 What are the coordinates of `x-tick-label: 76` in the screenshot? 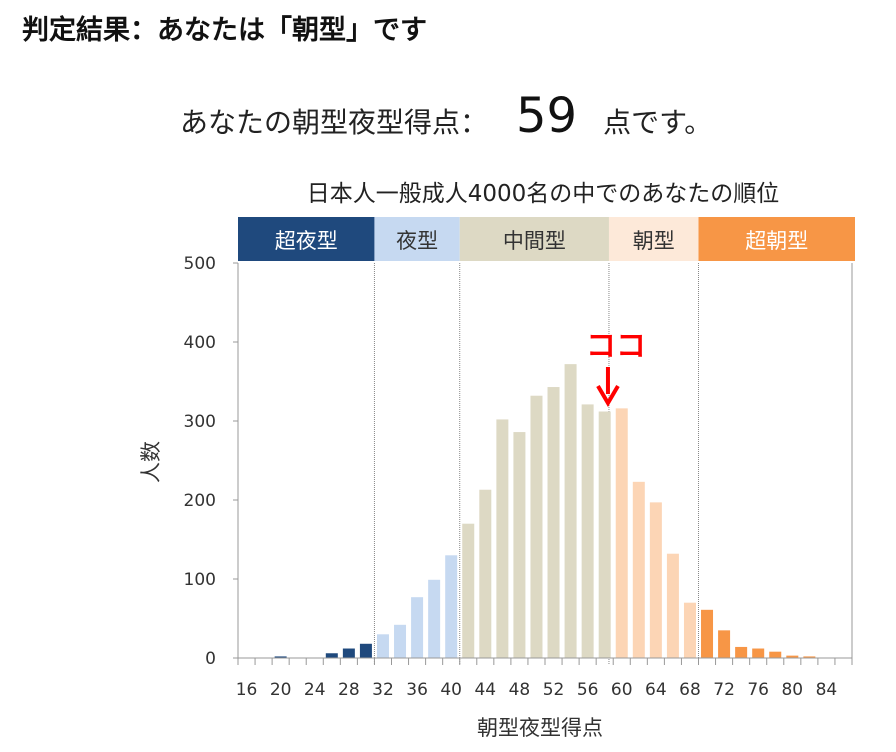 It's located at (758, 690).